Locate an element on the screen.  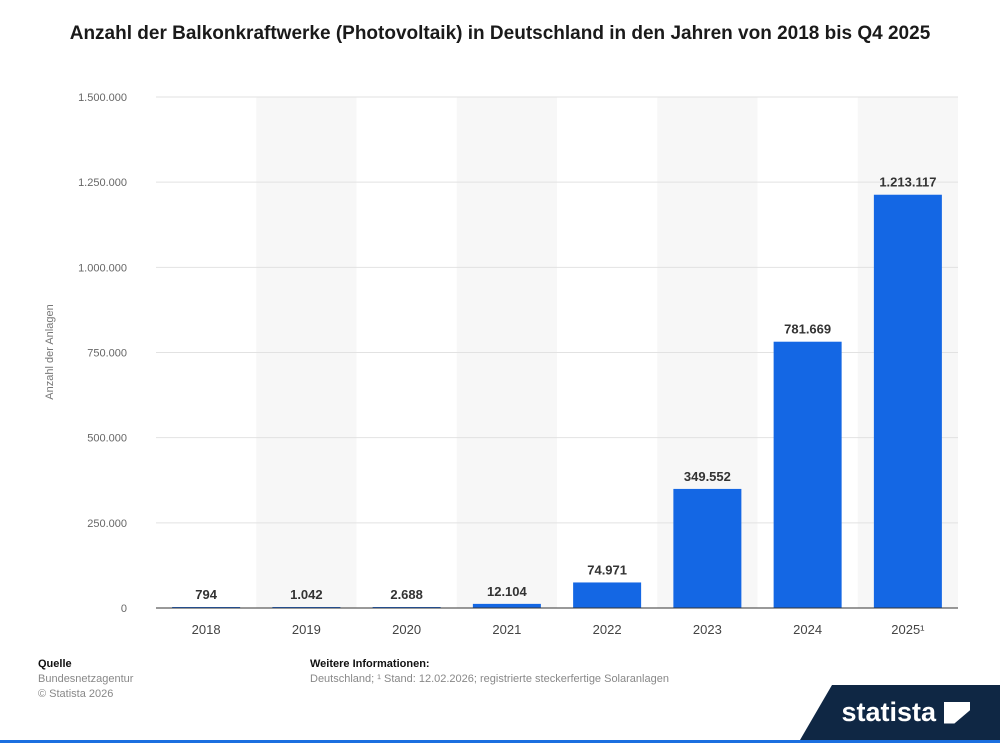
x-tick-label: 2025¹ is located at coordinates (908, 629).